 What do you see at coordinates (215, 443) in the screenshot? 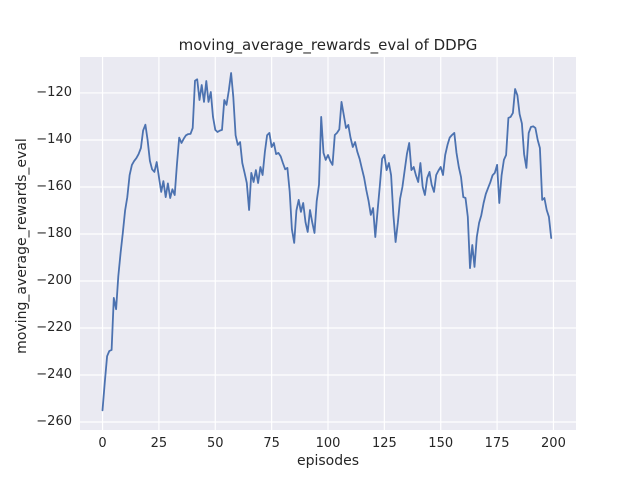
I see `x-tick-label: 50` at bounding box center [215, 443].